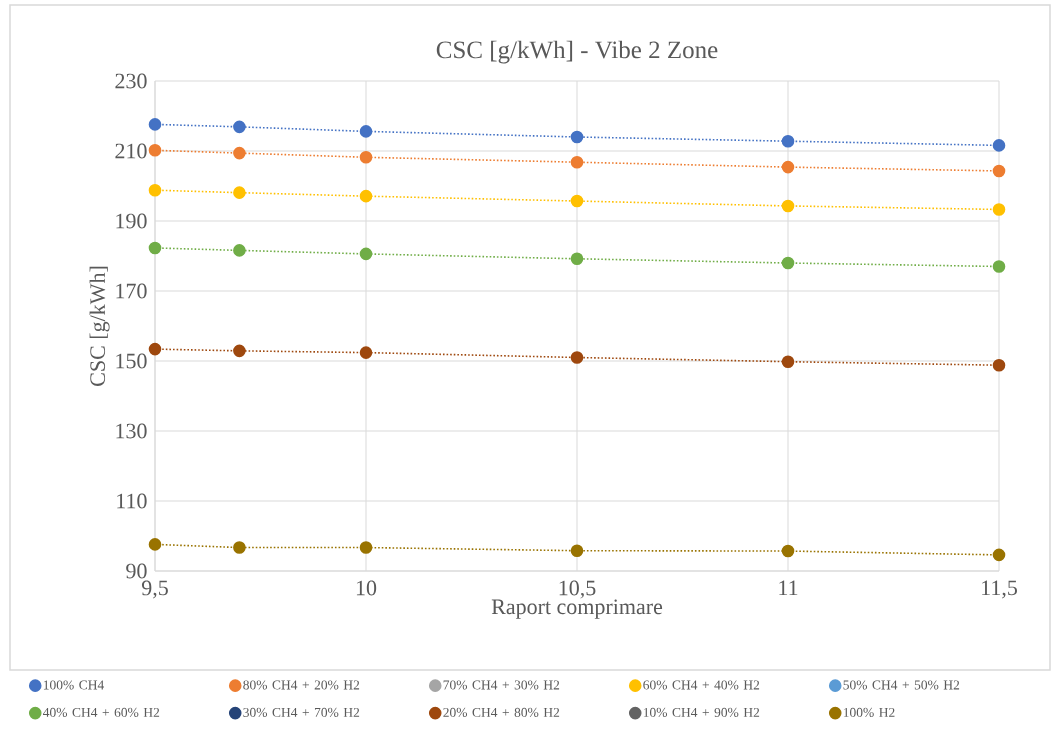 The width and height of the screenshot is (1055, 740). What do you see at coordinates (131, 361) in the screenshot?
I see `y-tick-label: 150` at bounding box center [131, 361].